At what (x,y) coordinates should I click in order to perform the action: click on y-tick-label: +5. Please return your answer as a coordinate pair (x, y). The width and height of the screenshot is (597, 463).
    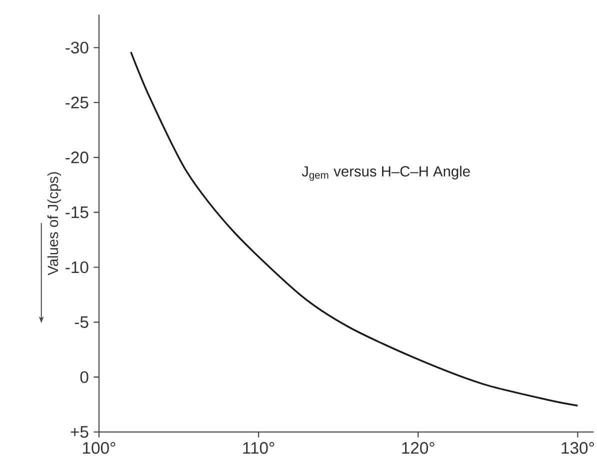
    Looking at the image, I should click on (79, 432).